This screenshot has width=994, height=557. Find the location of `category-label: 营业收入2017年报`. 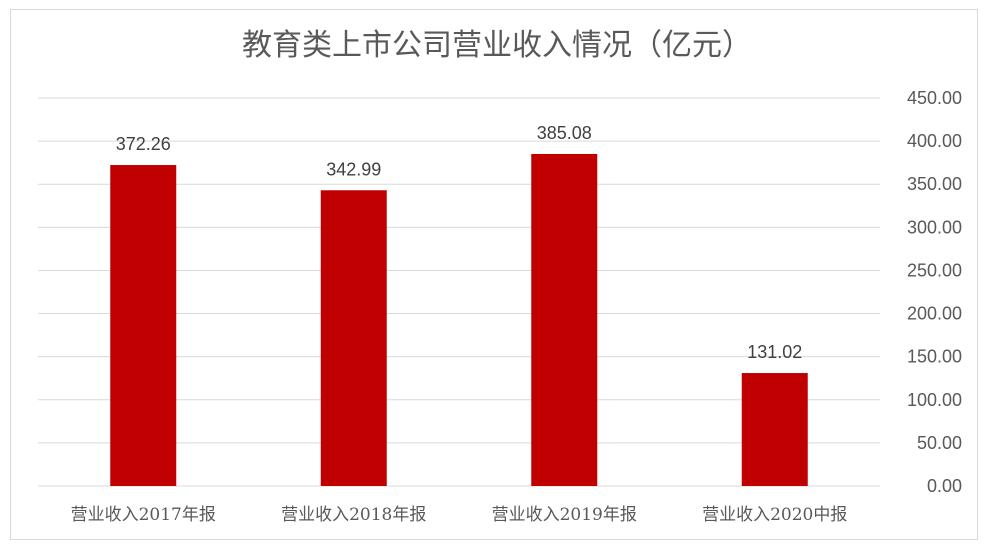

category-label: 营业收入2017年报 is located at coordinates (143, 515).